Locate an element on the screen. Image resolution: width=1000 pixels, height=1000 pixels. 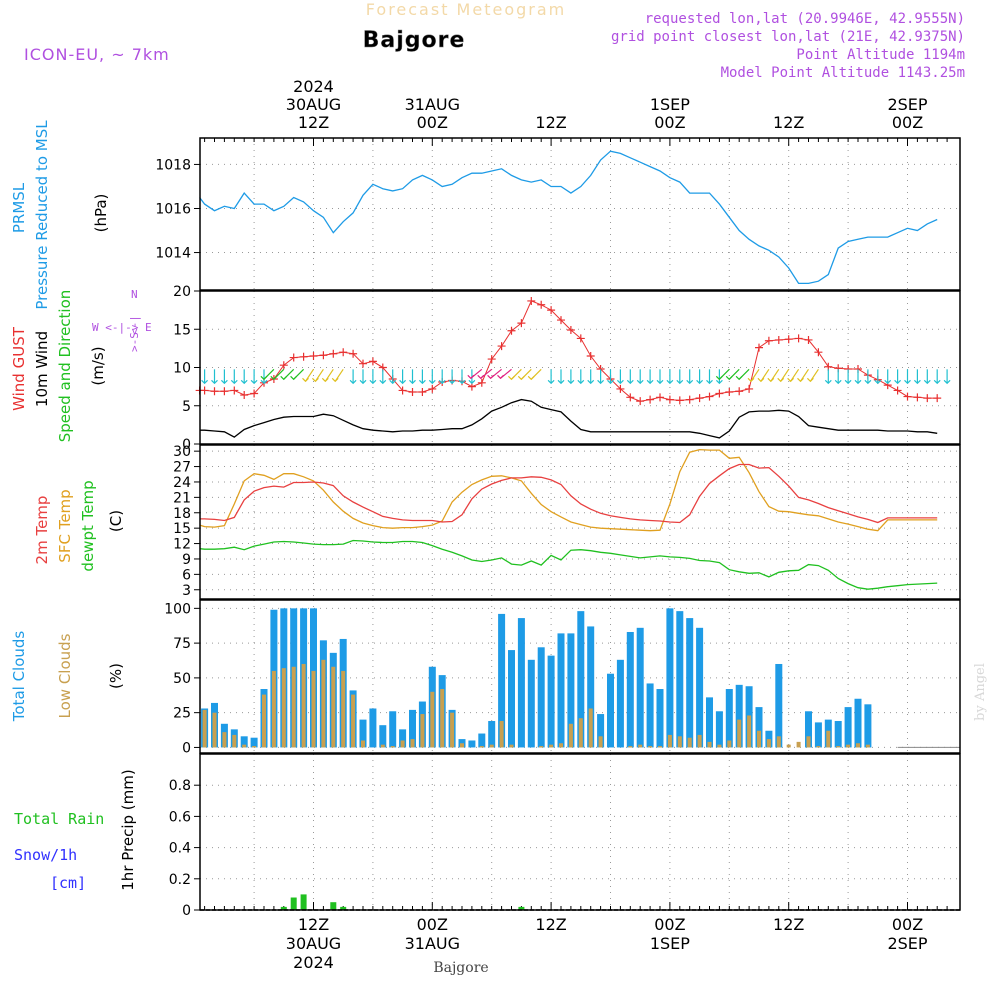
x-label-bottom: 12Z is located at coordinates (788, 924).